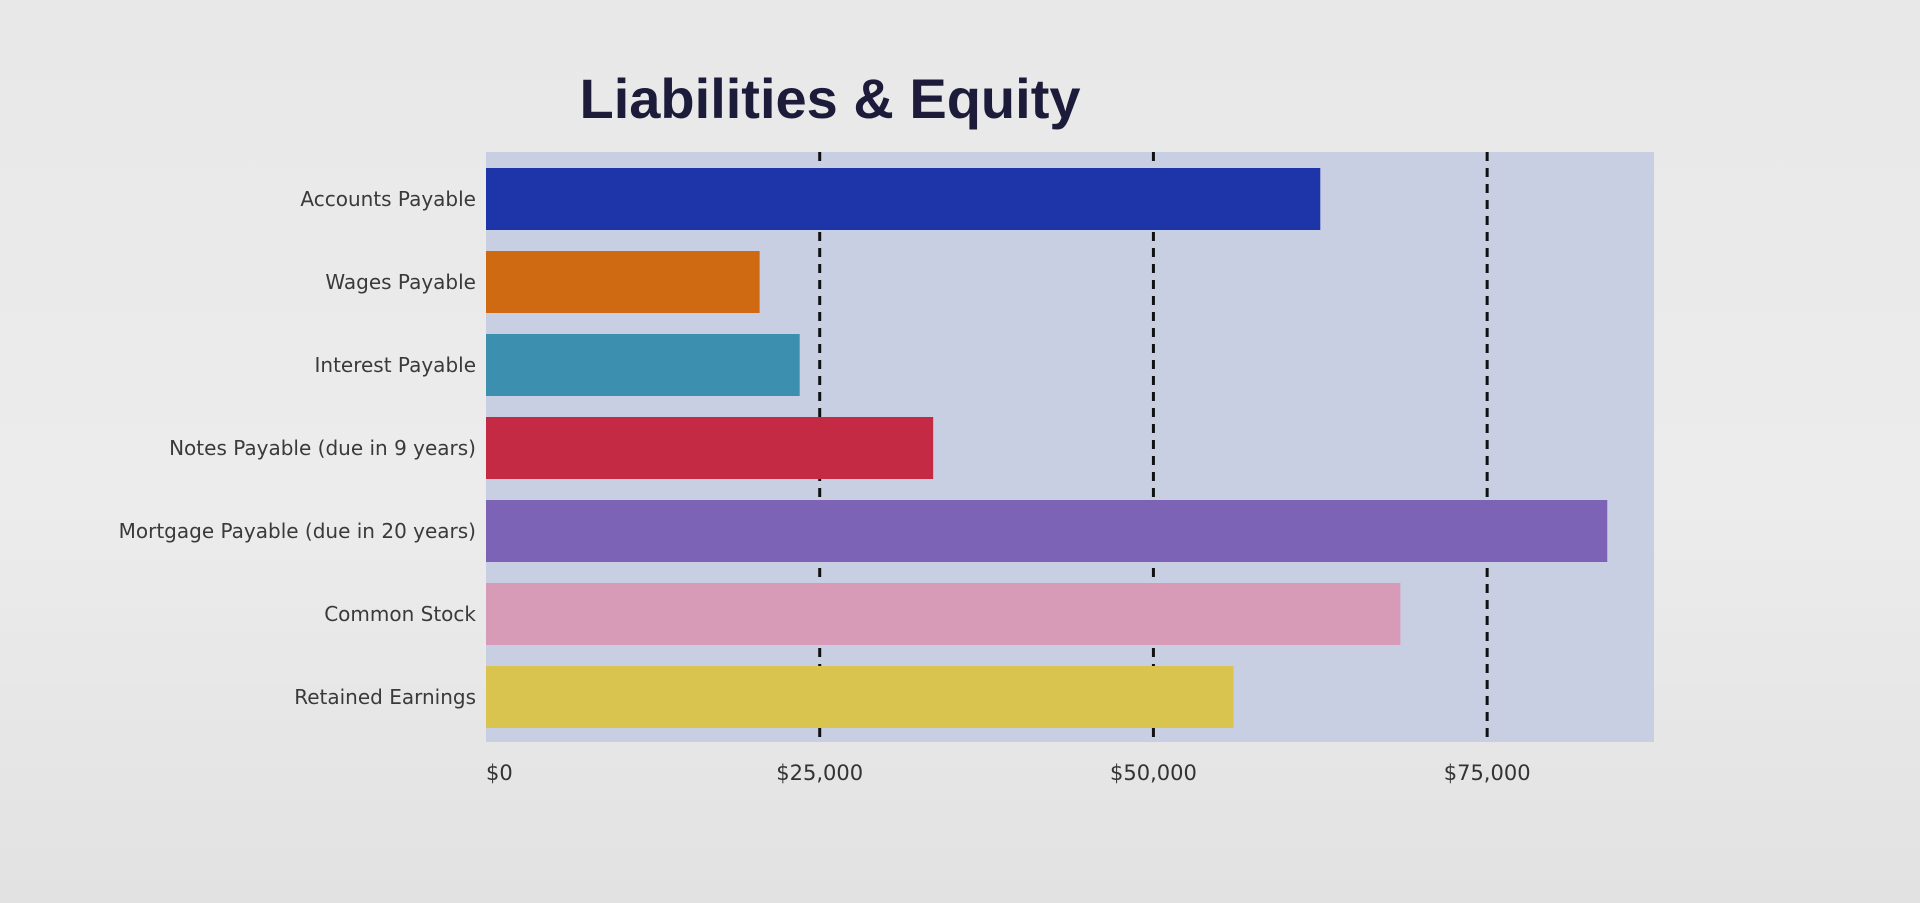  I want to click on category-label-2: Wages Payable, so click(400, 282).